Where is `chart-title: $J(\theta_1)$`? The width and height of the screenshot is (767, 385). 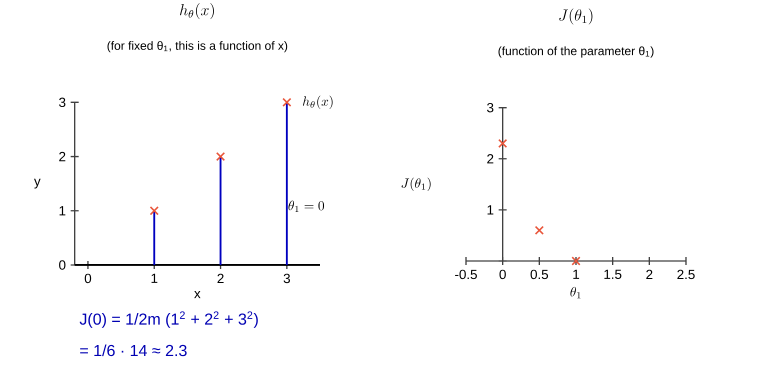
chart-title: $J(\theta_1)$ is located at coordinates (575, 16).